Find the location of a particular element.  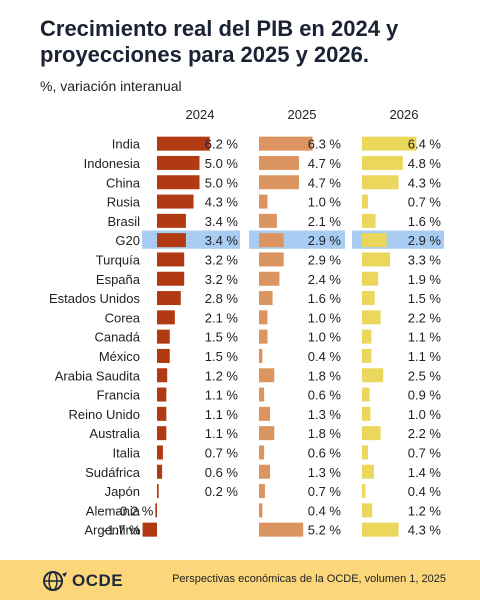

value-label-2026: 1.4 % is located at coordinates (425, 472).